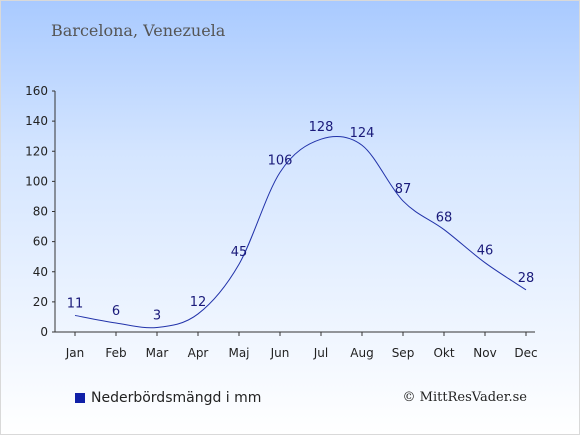  I want to click on y-axis-ticks: 0 20 40 60 80 100 120 140 160, so click(40, 211).